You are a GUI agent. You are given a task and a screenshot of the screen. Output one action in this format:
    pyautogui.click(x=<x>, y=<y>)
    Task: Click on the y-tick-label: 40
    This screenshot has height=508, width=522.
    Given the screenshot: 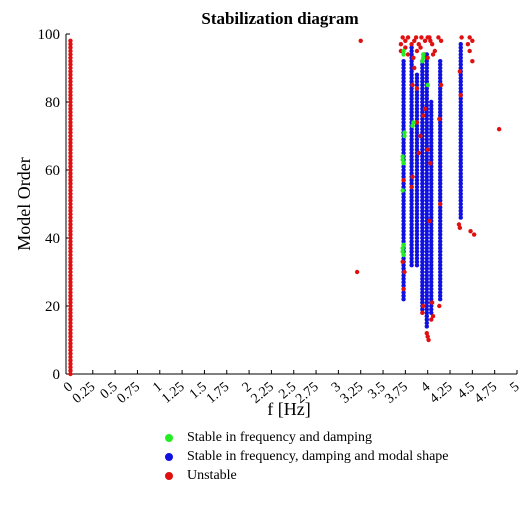 What is the action you would take?
    pyautogui.click(x=52, y=239)
    